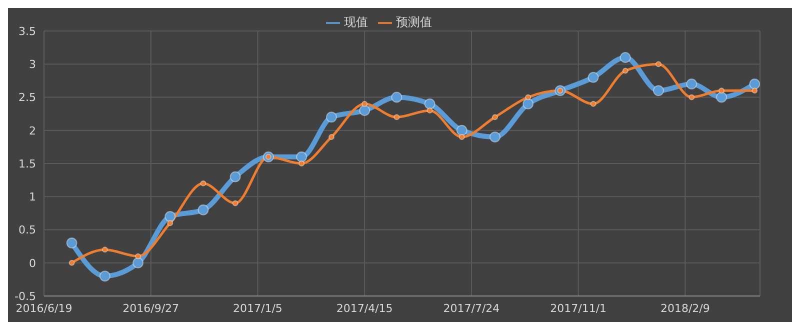 The width and height of the screenshot is (800, 330). Describe the element at coordinates (27, 97) in the screenshot. I see `y-tick-label: 2.5` at that location.